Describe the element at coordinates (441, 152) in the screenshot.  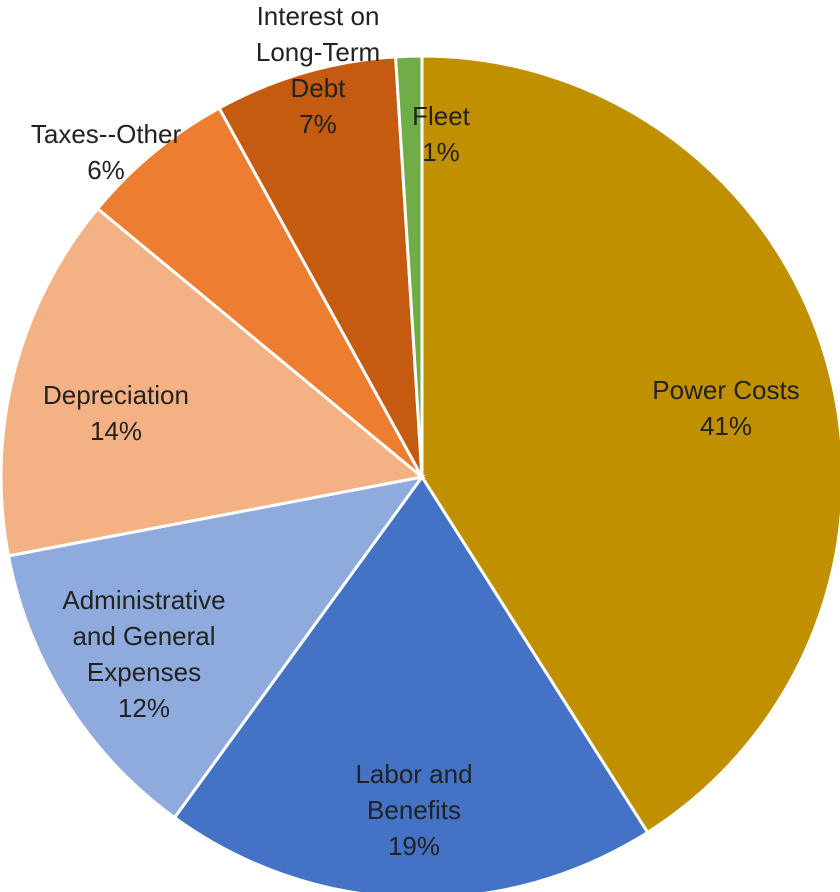
I see `slice-percent-label: 1%` at that location.